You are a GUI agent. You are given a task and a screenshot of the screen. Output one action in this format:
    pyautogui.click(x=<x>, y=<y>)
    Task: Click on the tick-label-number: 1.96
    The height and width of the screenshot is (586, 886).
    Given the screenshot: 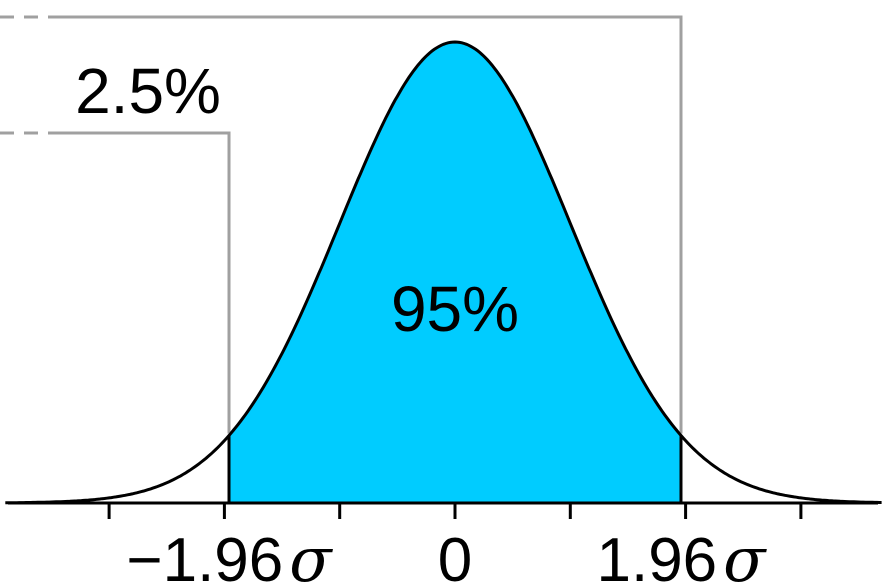 What is the action you would take?
    pyautogui.click(x=656, y=556)
    